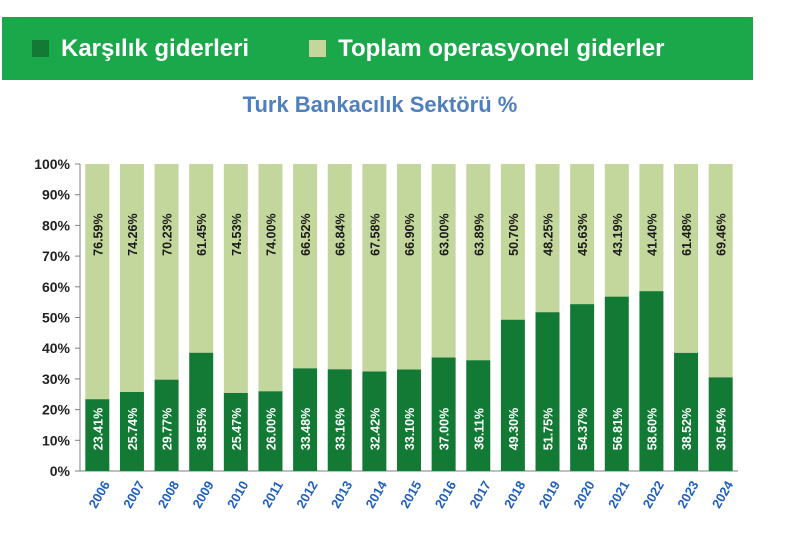  Describe the element at coordinates (549, 234) in the screenshot. I see `data-label-opex: 48.25%` at that location.